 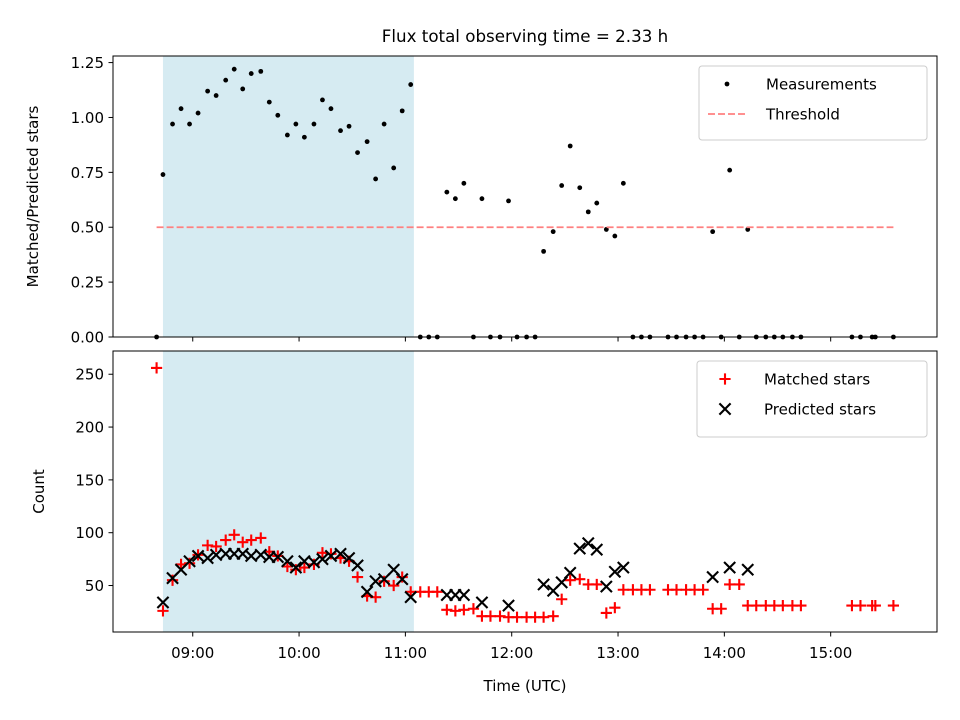 What do you see at coordinates (89, 480) in the screenshot?
I see `y-tick-label: 150` at bounding box center [89, 480].